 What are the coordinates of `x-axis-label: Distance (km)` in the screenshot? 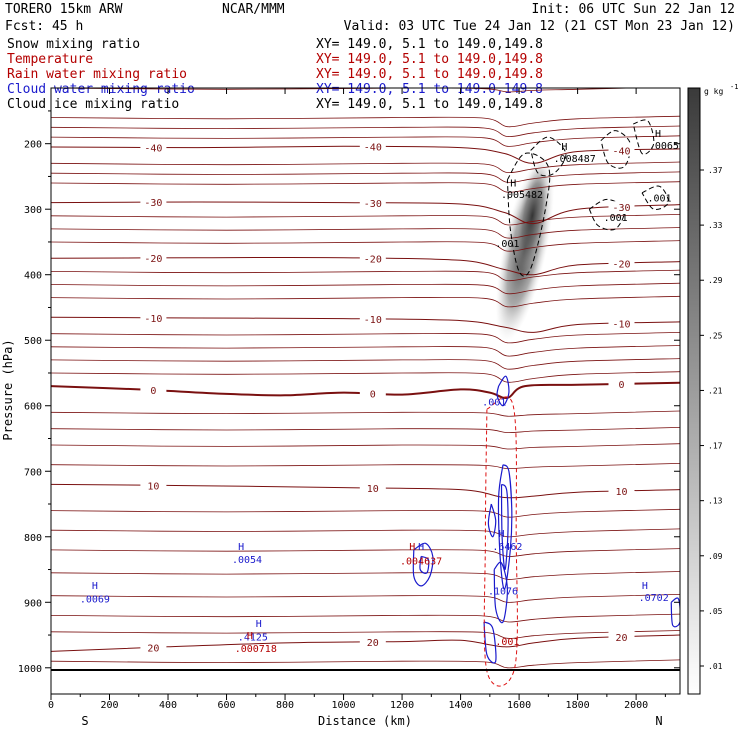 It's located at (365, 721).